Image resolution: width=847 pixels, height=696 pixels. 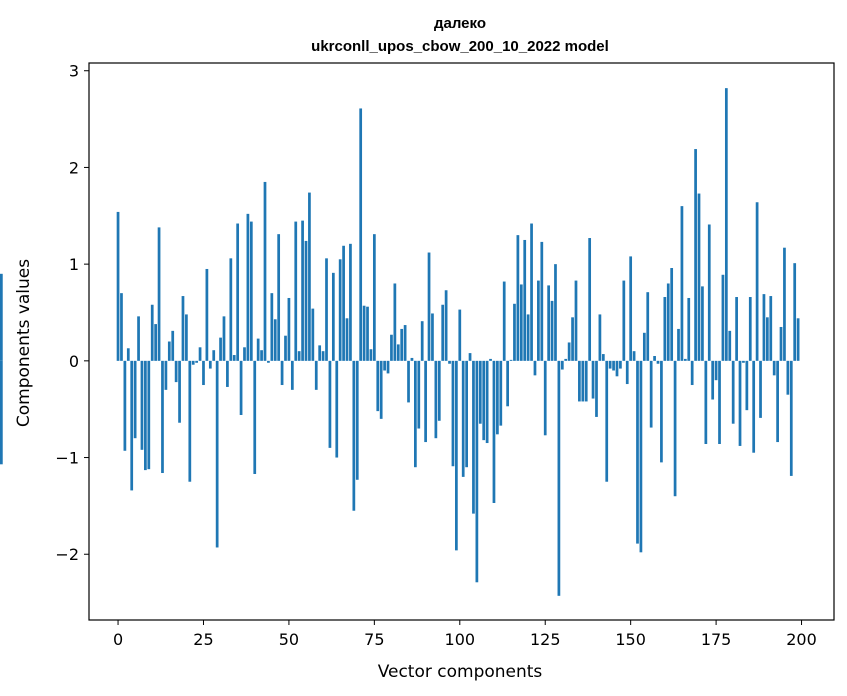 What do you see at coordinates (630, 639) in the screenshot?
I see `x-tick-label: 150` at bounding box center [630, 639].